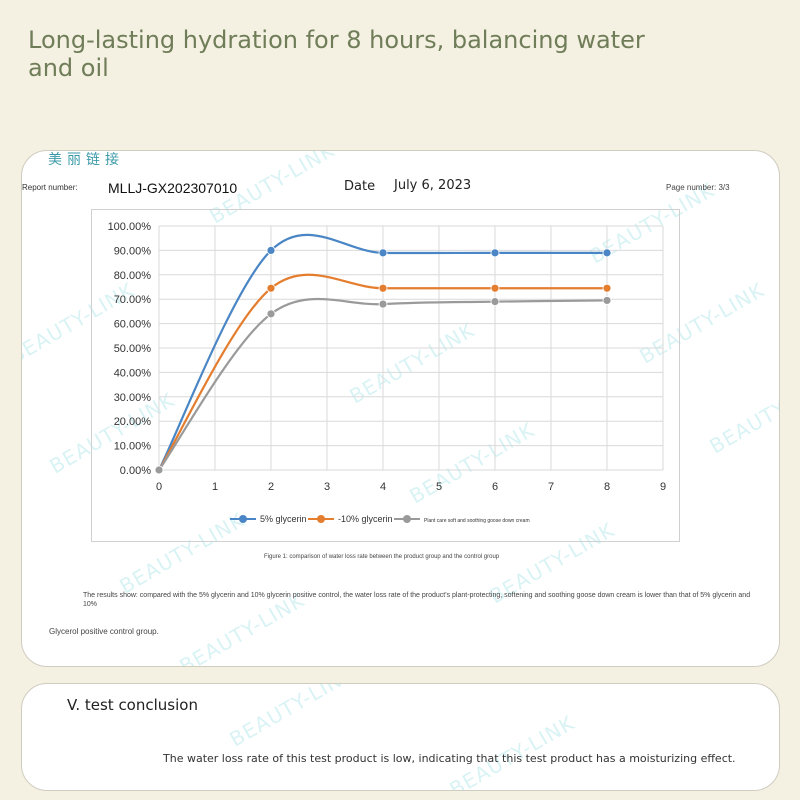  What do you see at coordinates (133, 373) in the screenshot?
I see `y-tick-label: 40.00%` at bounding box center [133, 373].